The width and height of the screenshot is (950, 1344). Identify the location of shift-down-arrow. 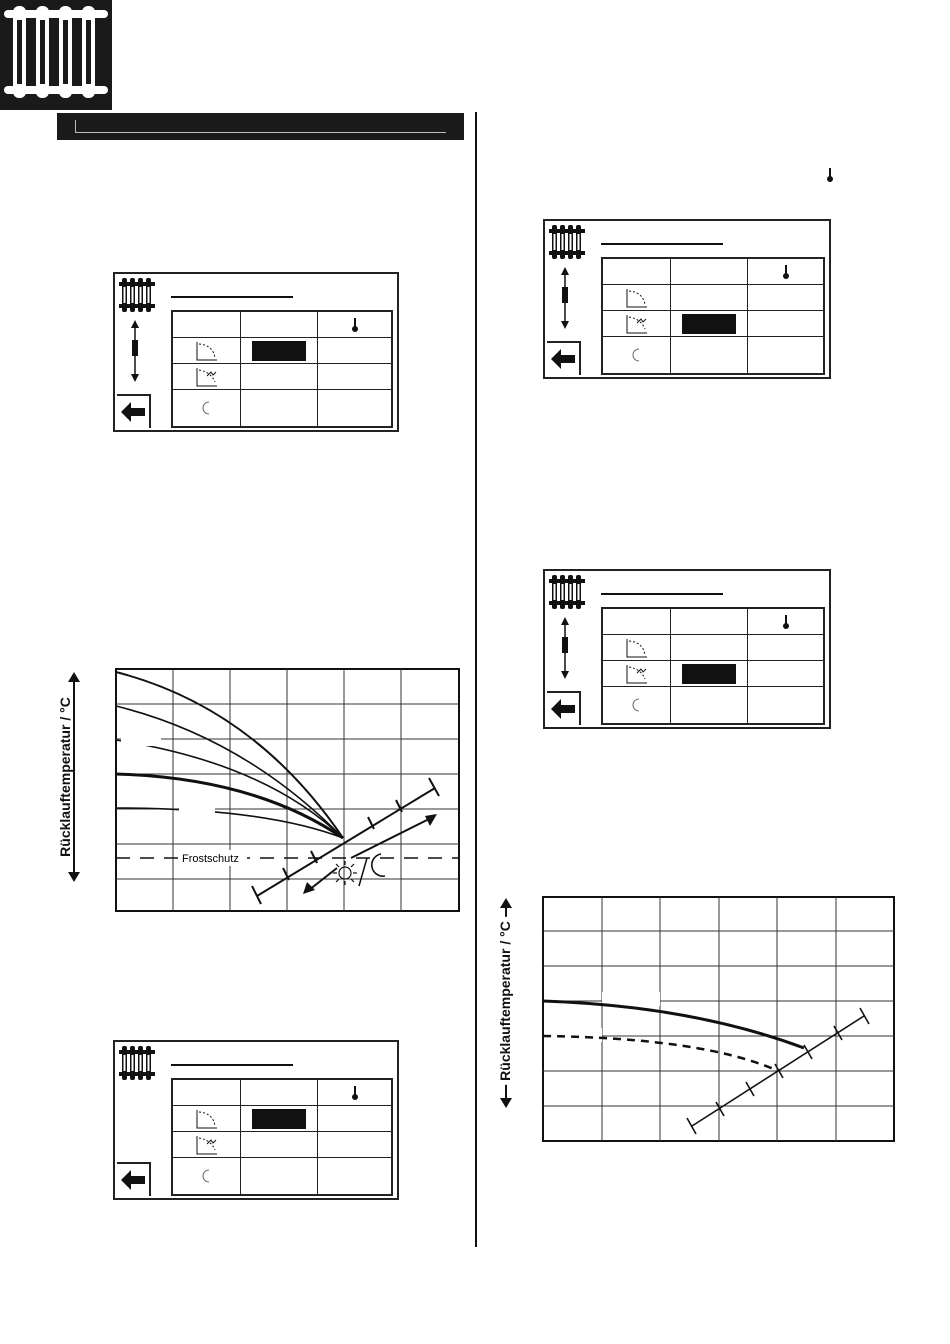
(323, 879).